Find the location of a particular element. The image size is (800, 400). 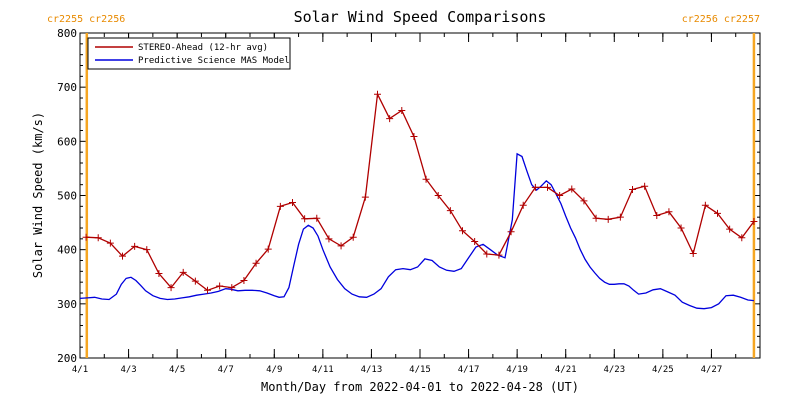

x-tick-label: 4/25 is located at coordinates (663, 370).